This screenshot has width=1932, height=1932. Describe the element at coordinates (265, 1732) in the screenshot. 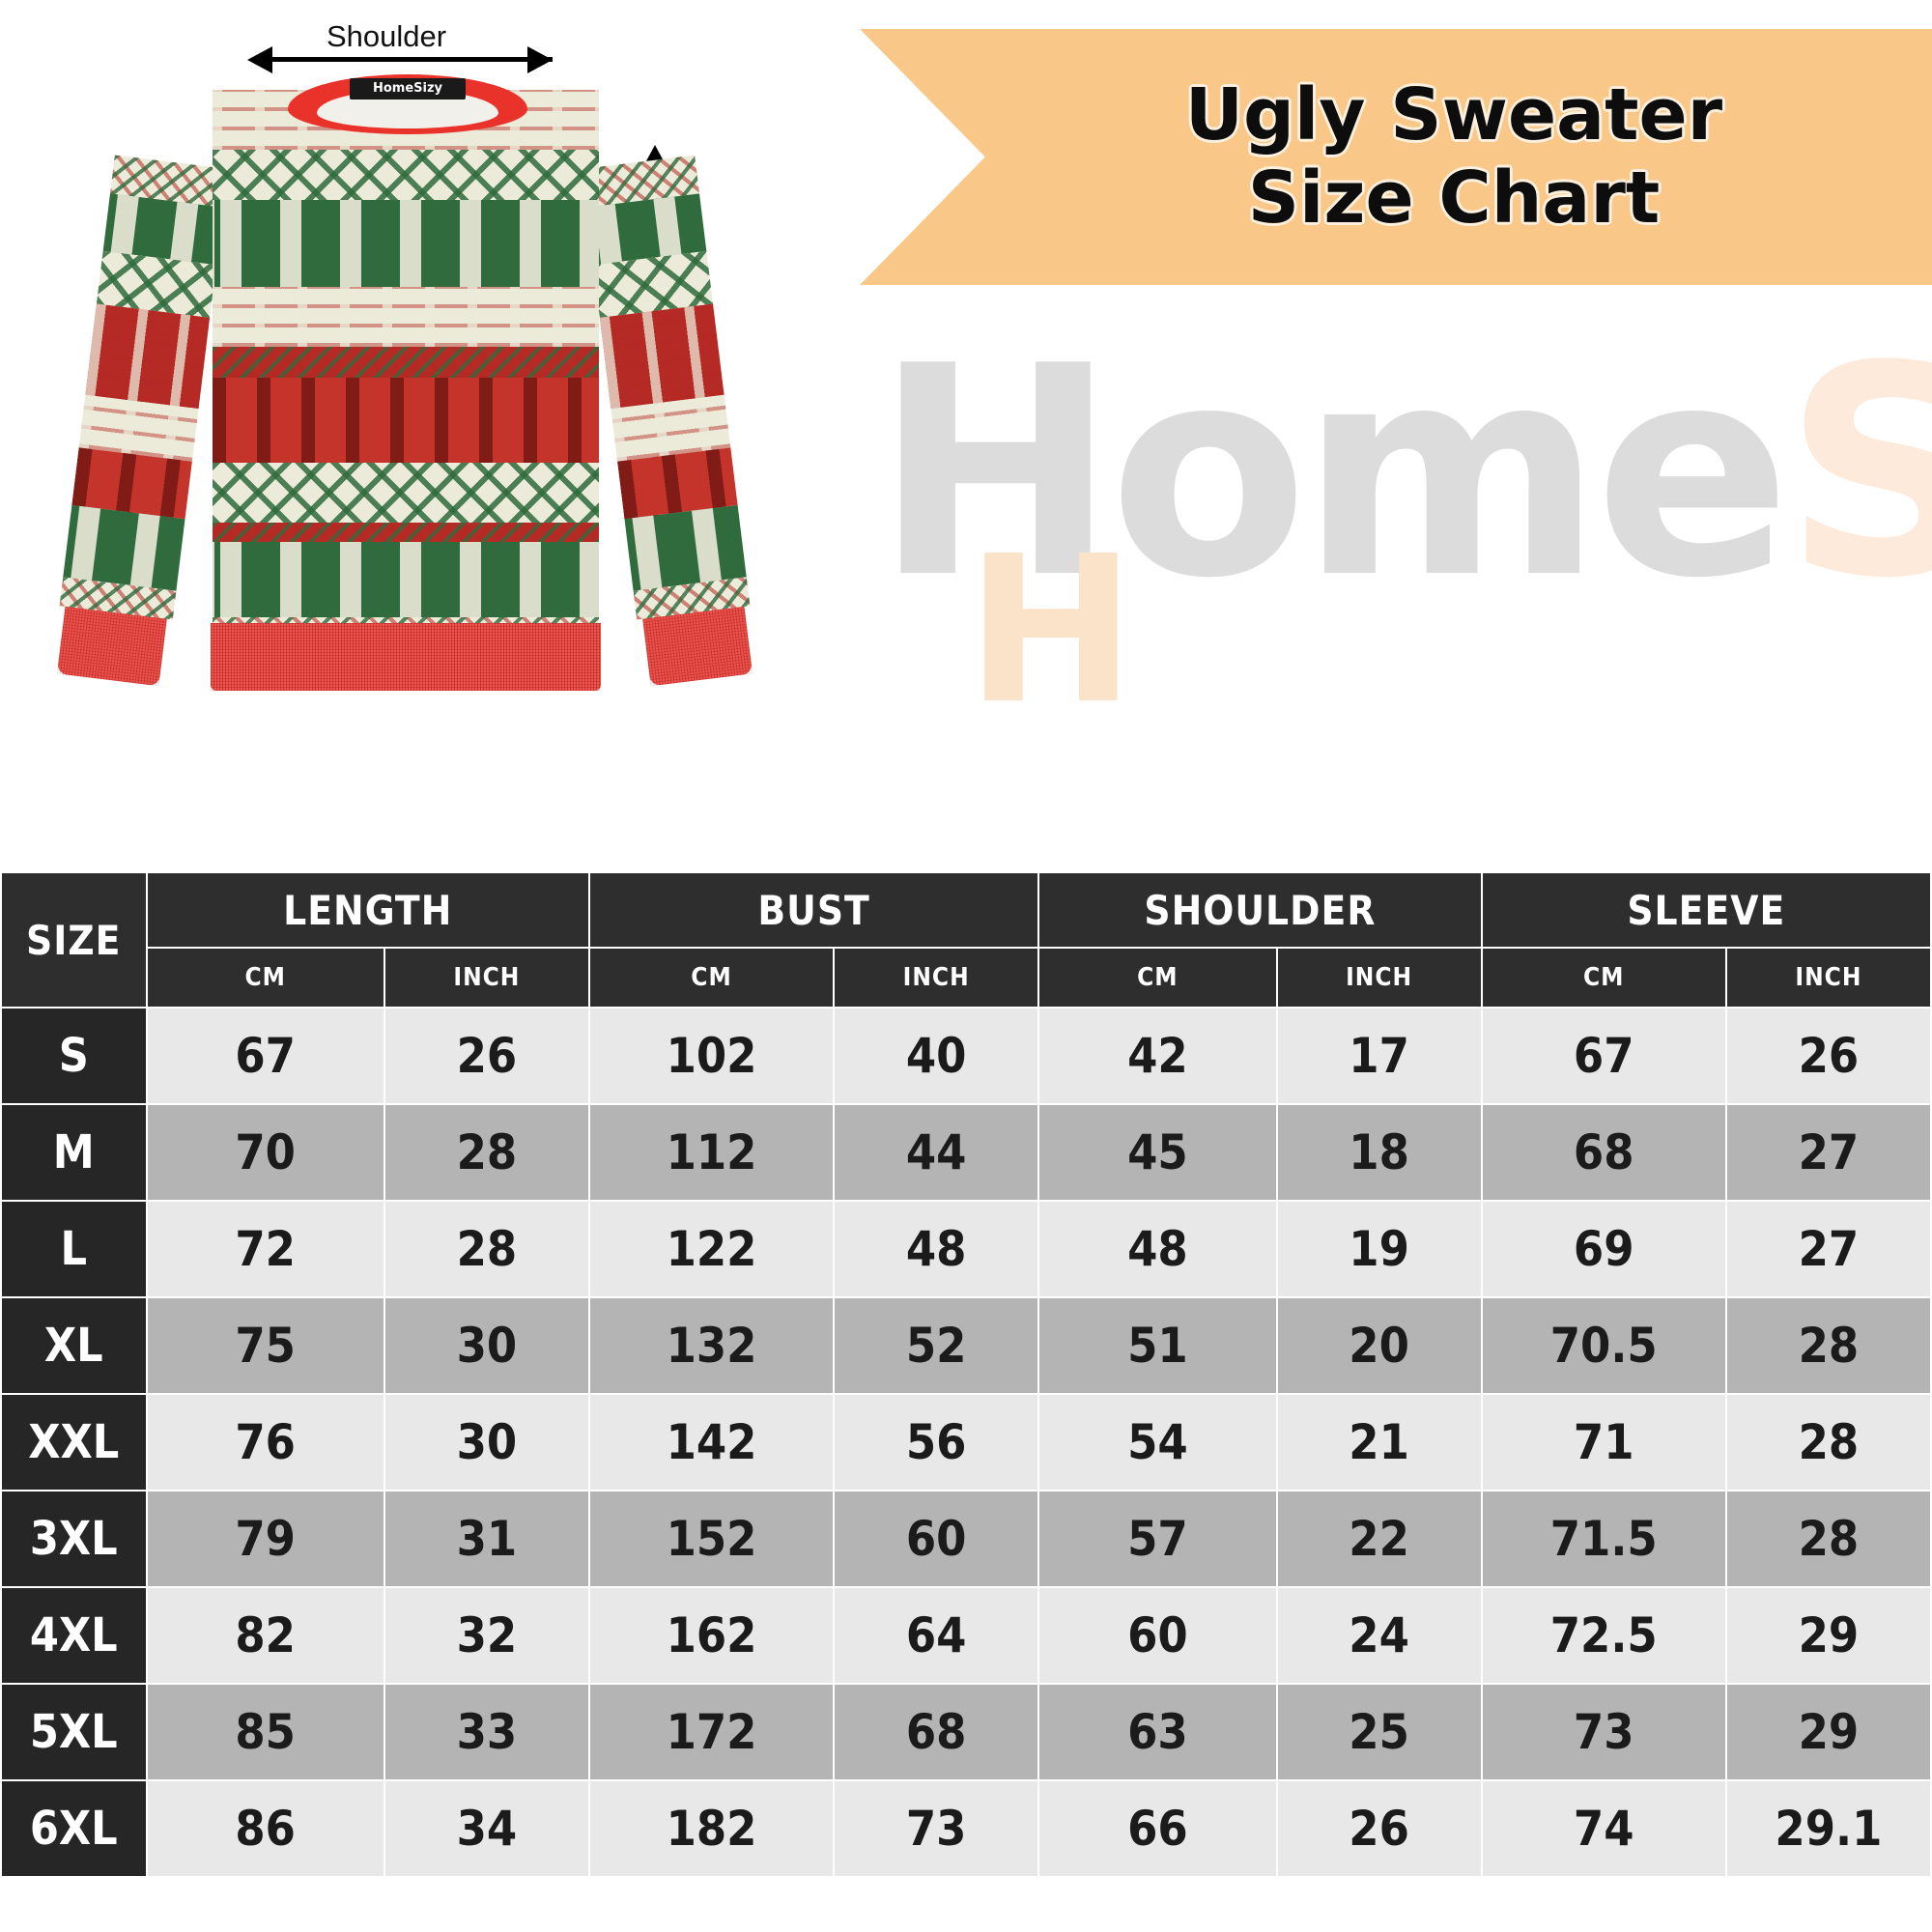

I see `cell-length-cm: 85` at that location.